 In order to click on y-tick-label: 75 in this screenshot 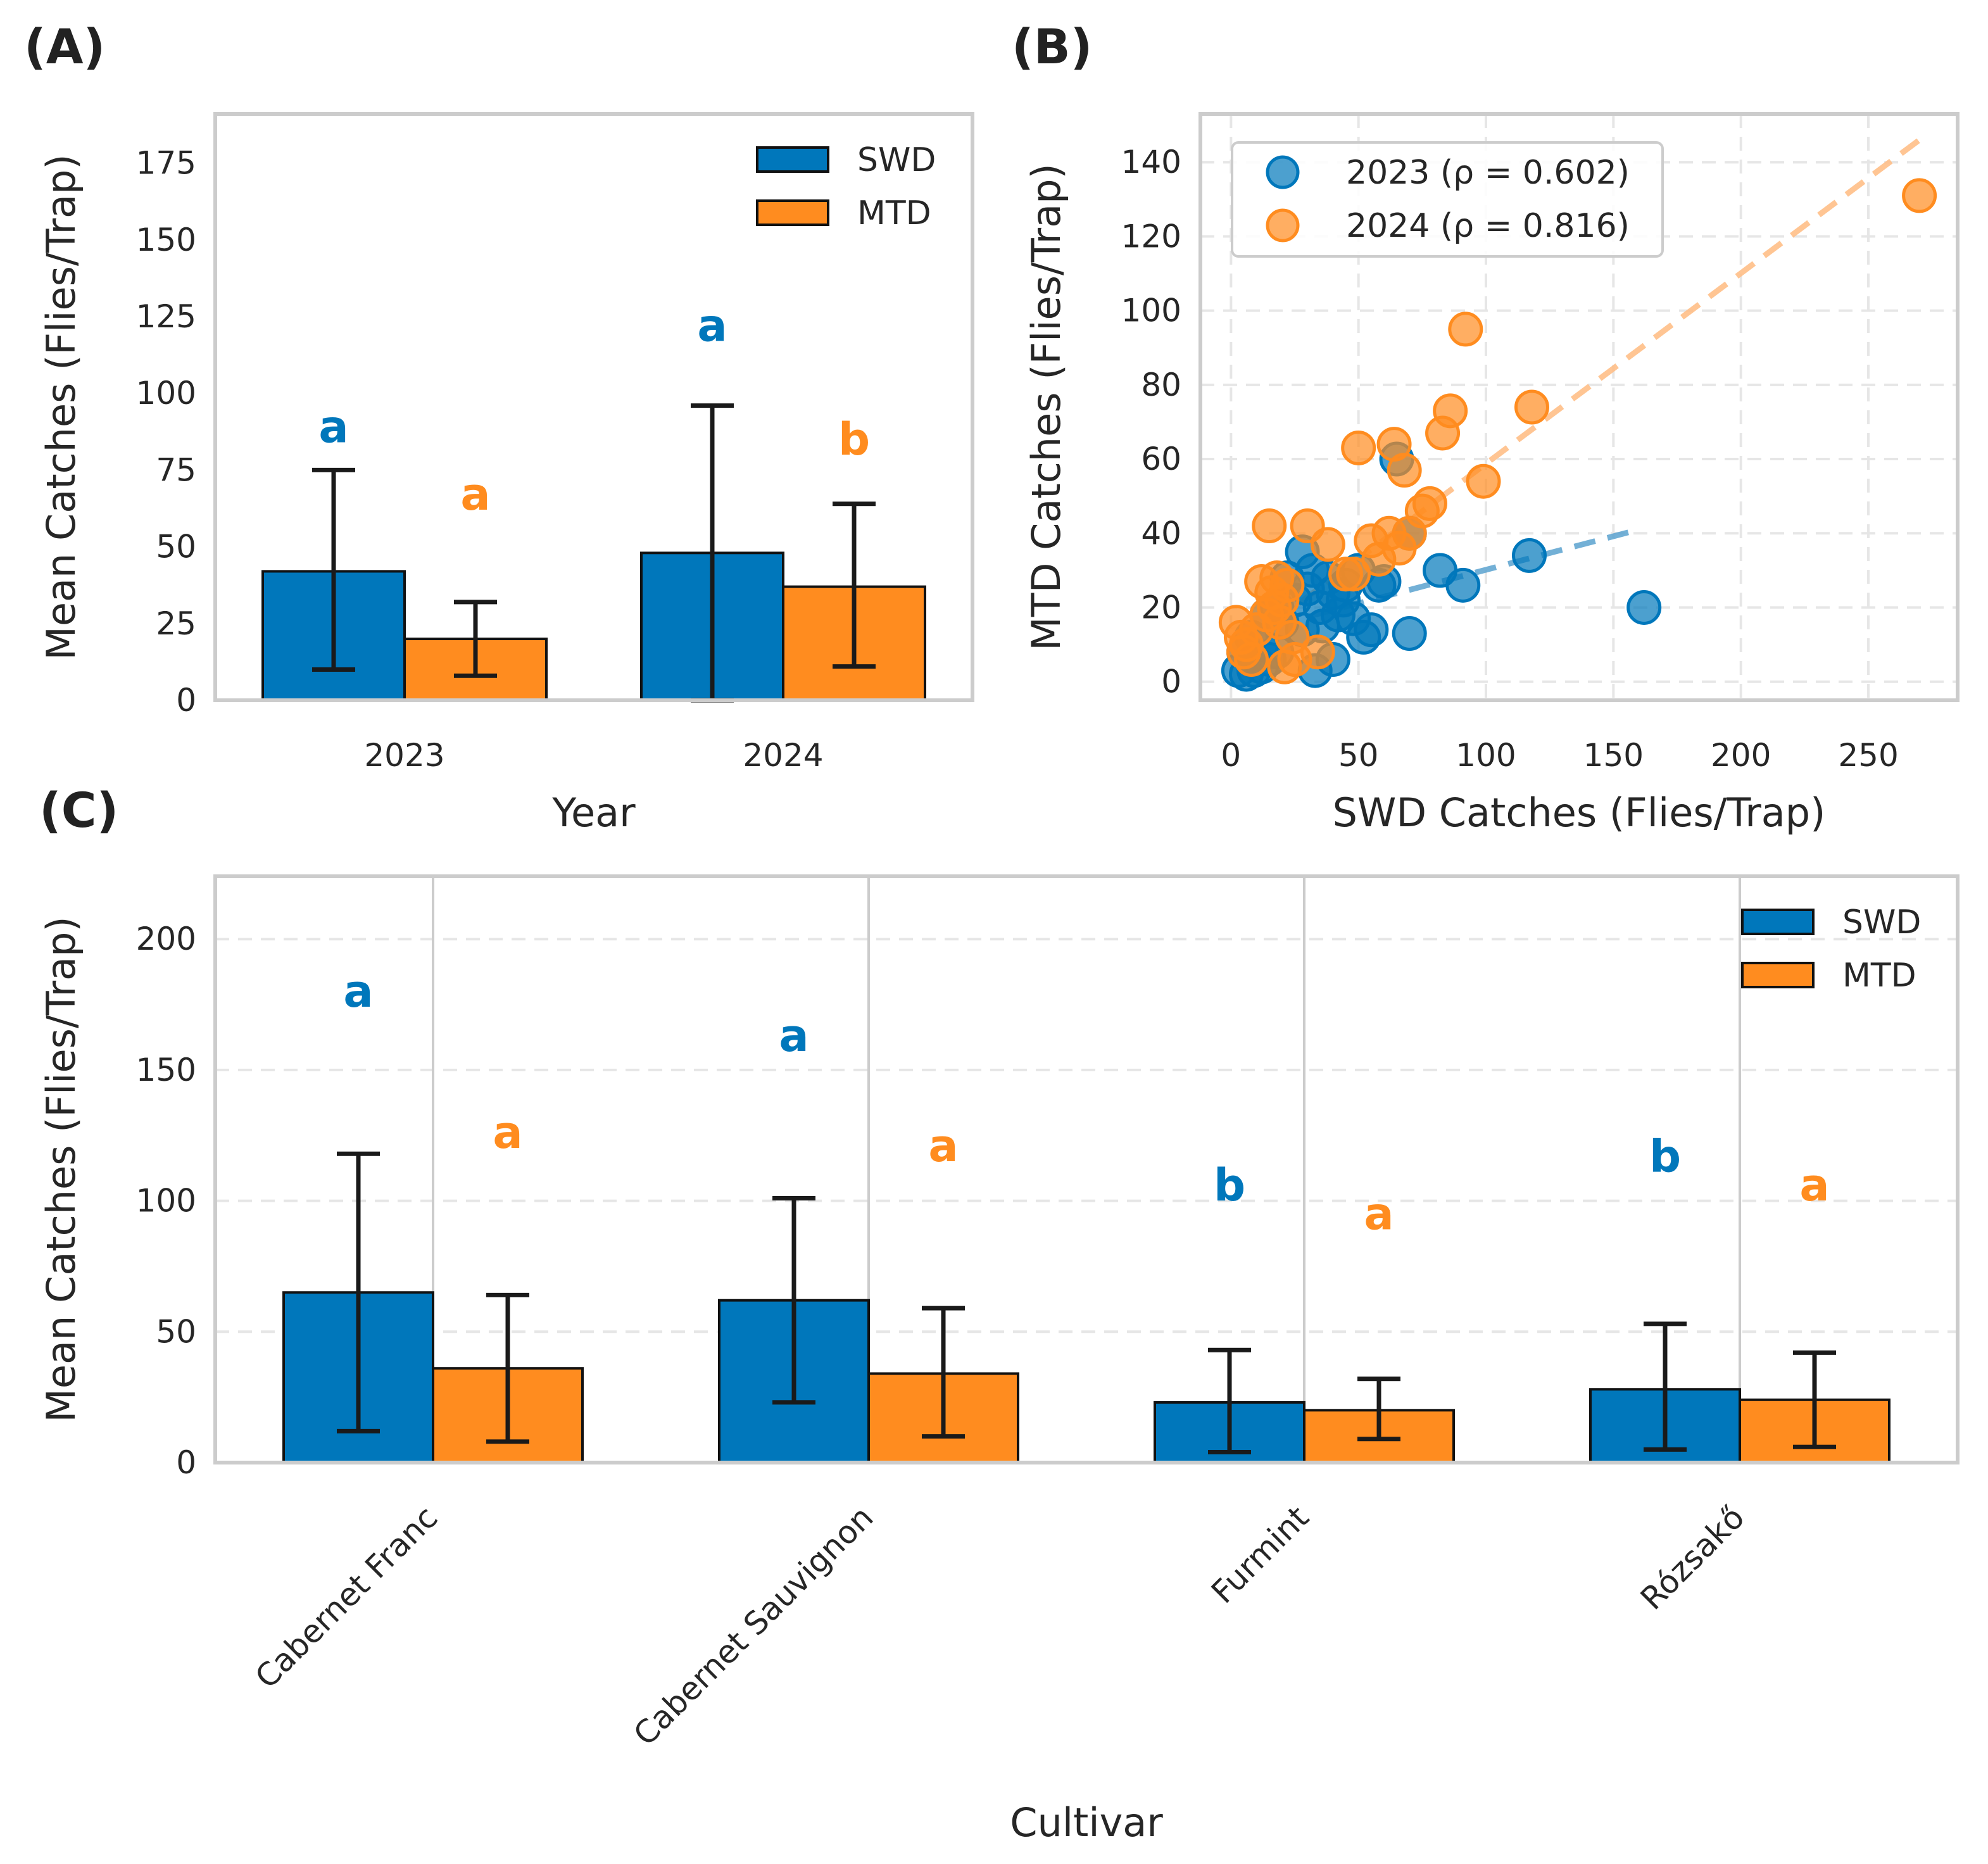, I will do `click(176, 469)`.